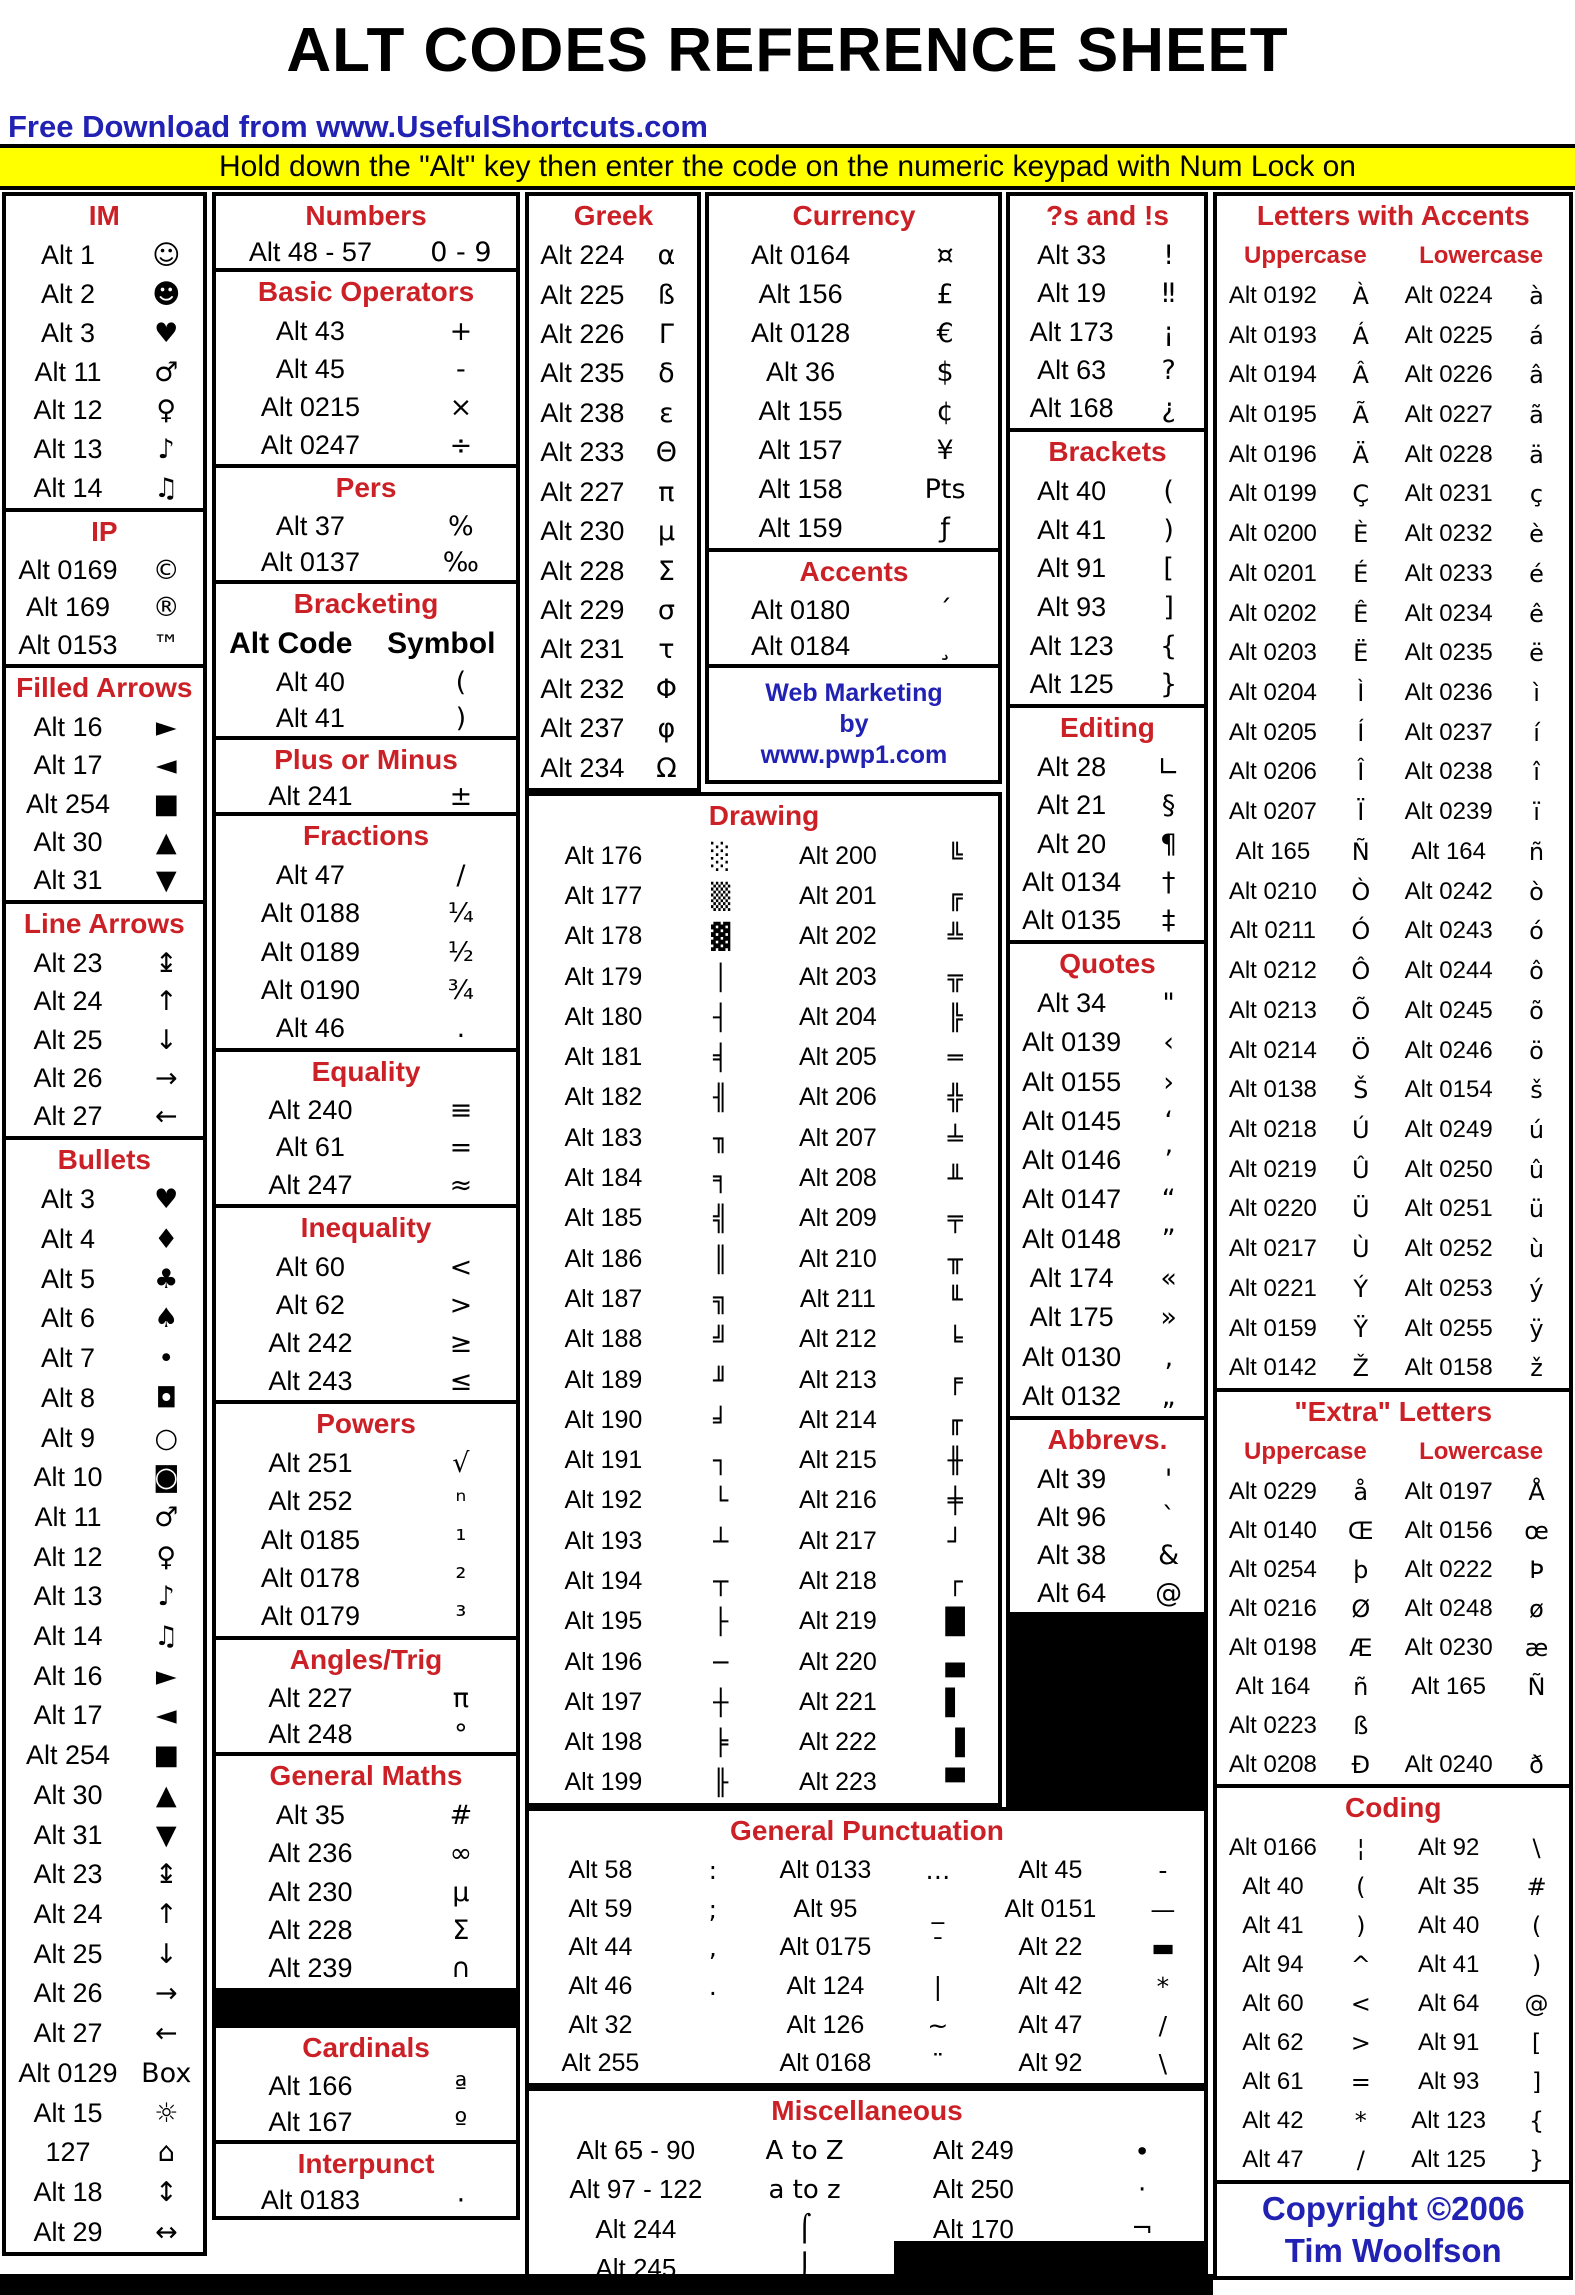 This screenshot has height=2295, width=1575. I want to click on alt-code: Alt 17, so click(68, 765).